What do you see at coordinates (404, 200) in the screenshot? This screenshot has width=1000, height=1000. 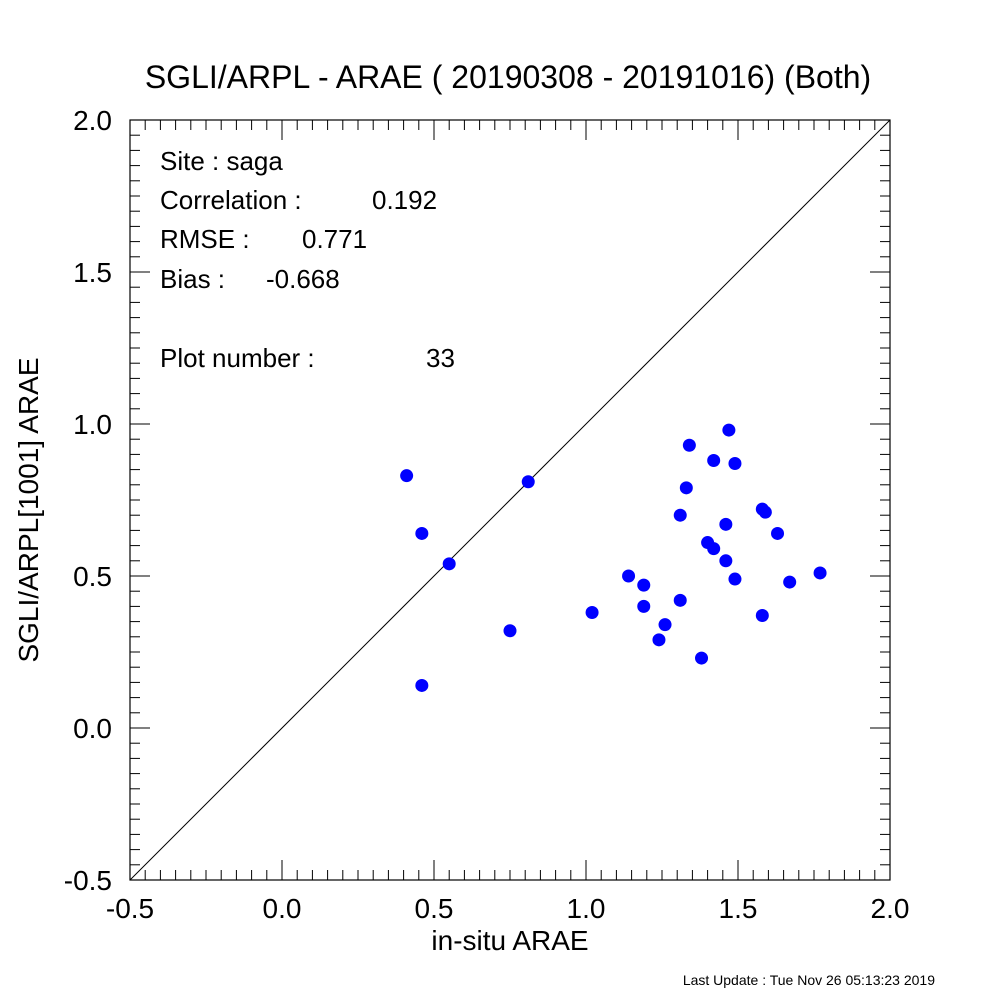 I see `correlation-value: 0.192` at bounding box center [404, 200].